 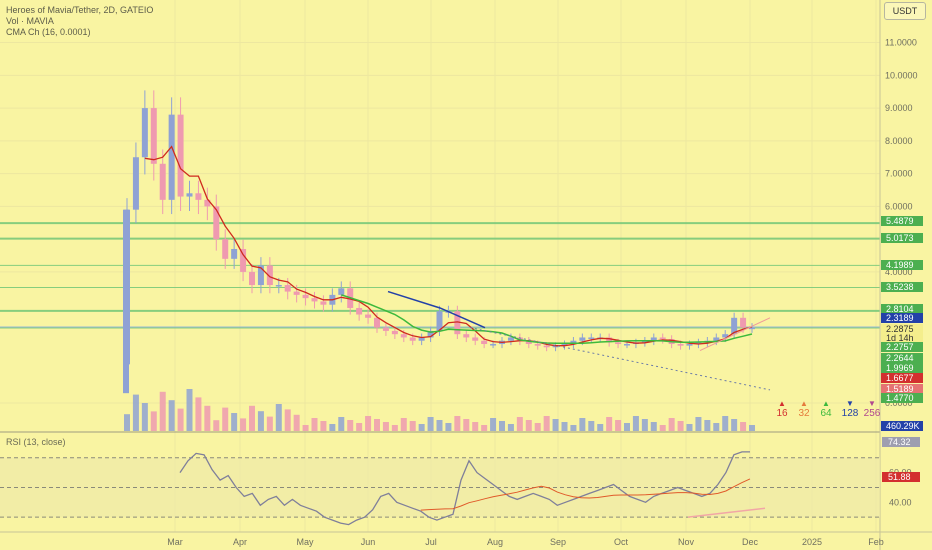 I want to click on signal-256: ▼ 256, so click(x=872, y=409).